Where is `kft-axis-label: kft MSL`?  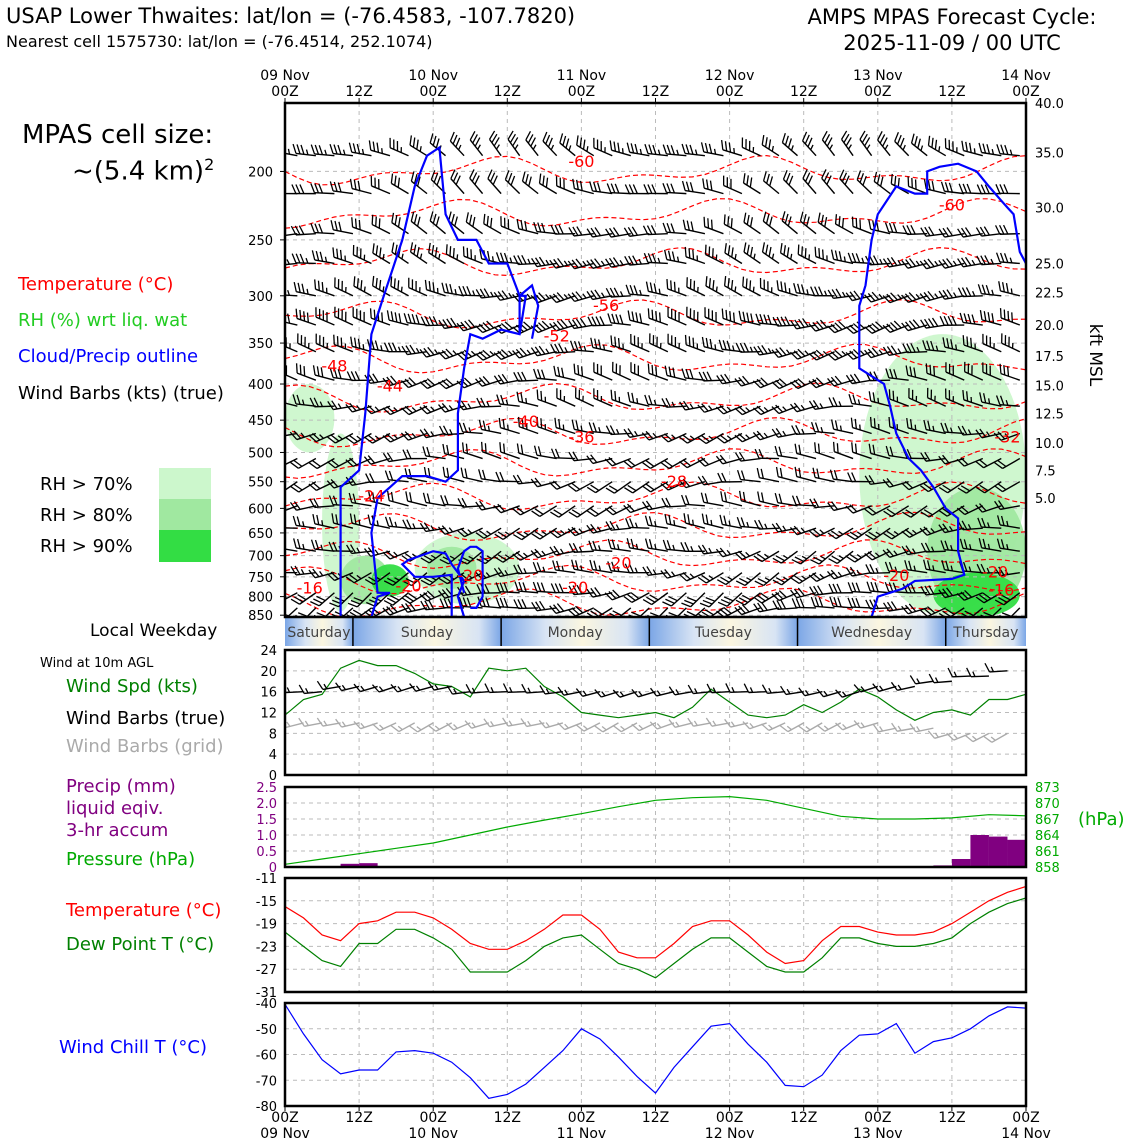
kft-axis-label: kft MSL is located at coordinates (1095, 355).